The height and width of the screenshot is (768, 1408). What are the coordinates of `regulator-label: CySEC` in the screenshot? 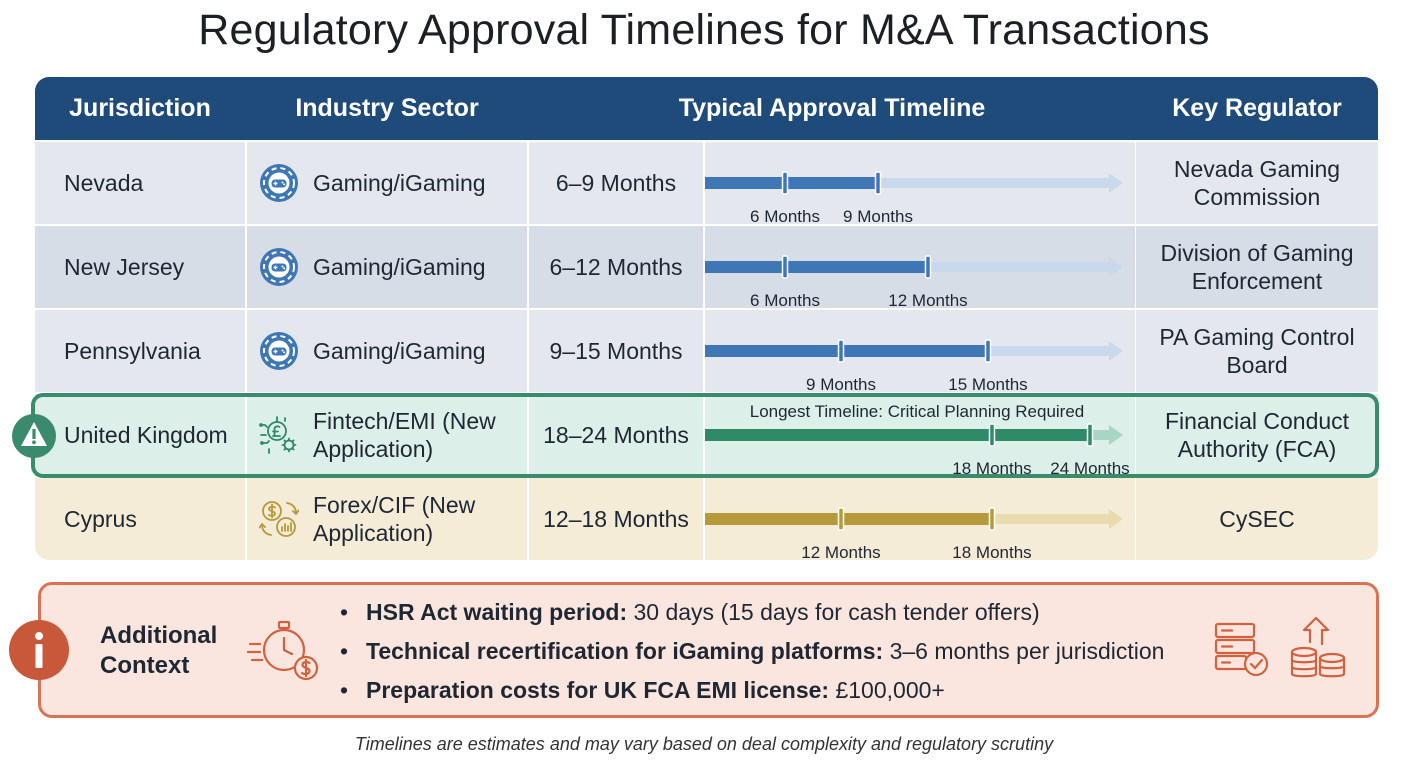 It's located at (1257, 519).